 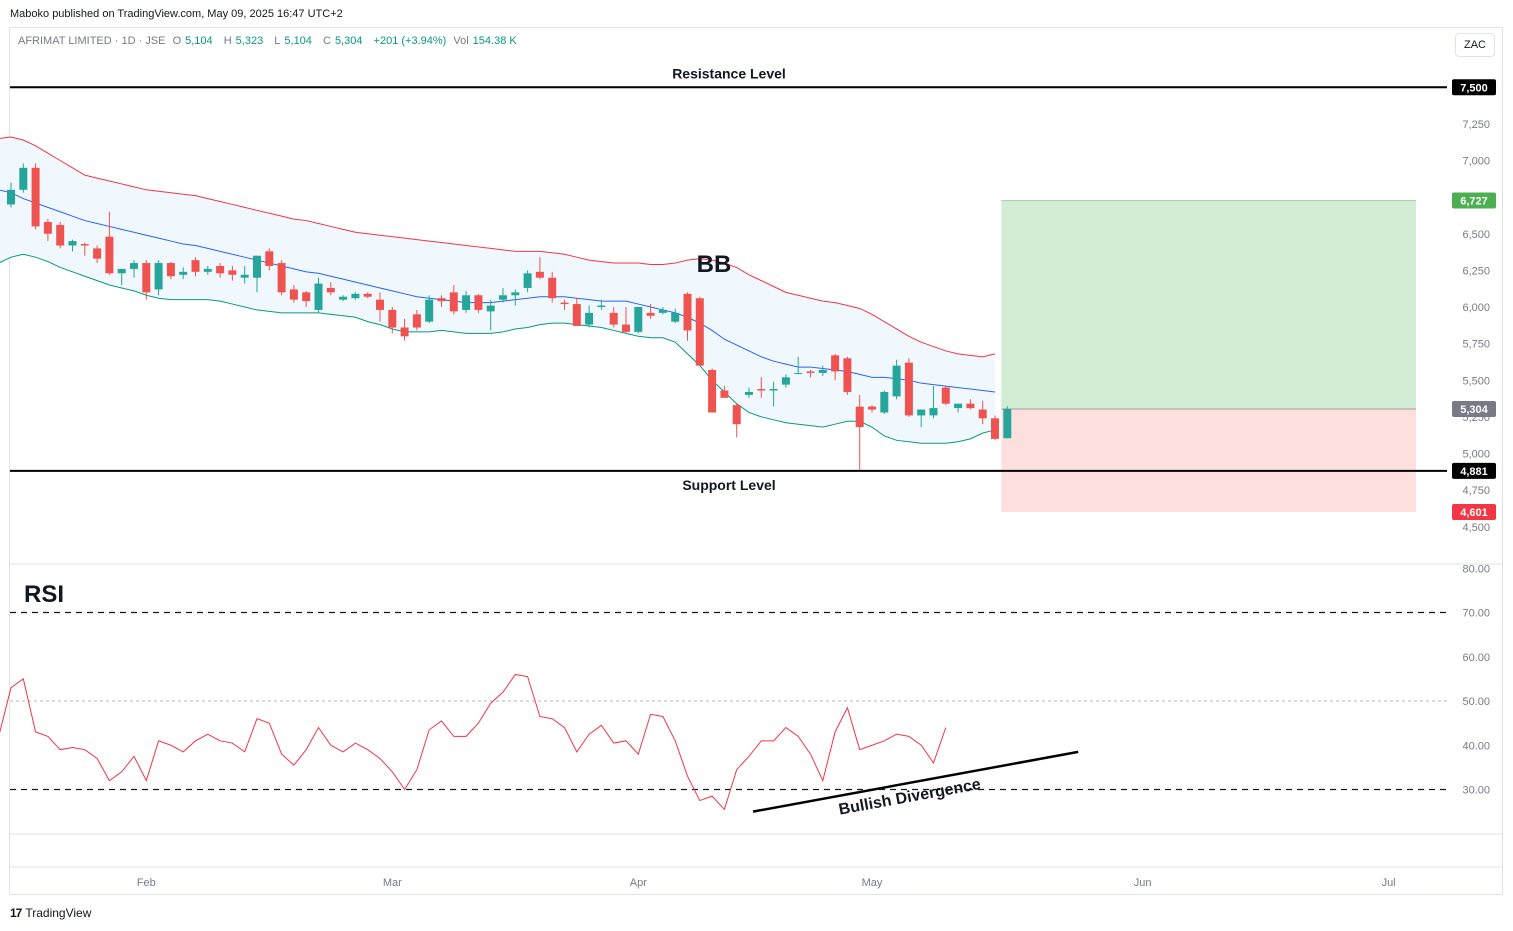 What do you see at coordinates (473, 742) in the screenshot?
I see `rsi-line` at bounding box center [473, 742].